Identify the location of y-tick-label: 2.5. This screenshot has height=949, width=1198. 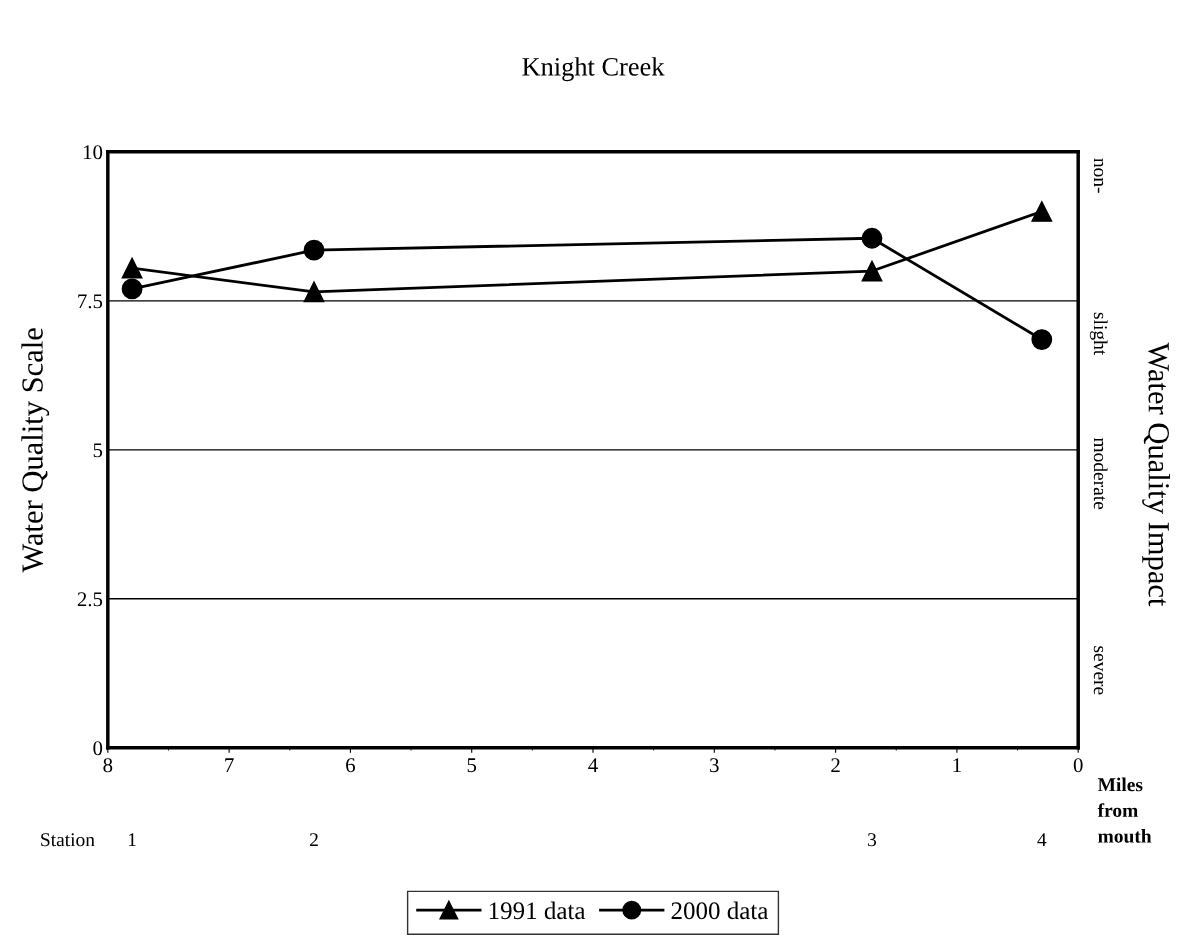
(90, 599).